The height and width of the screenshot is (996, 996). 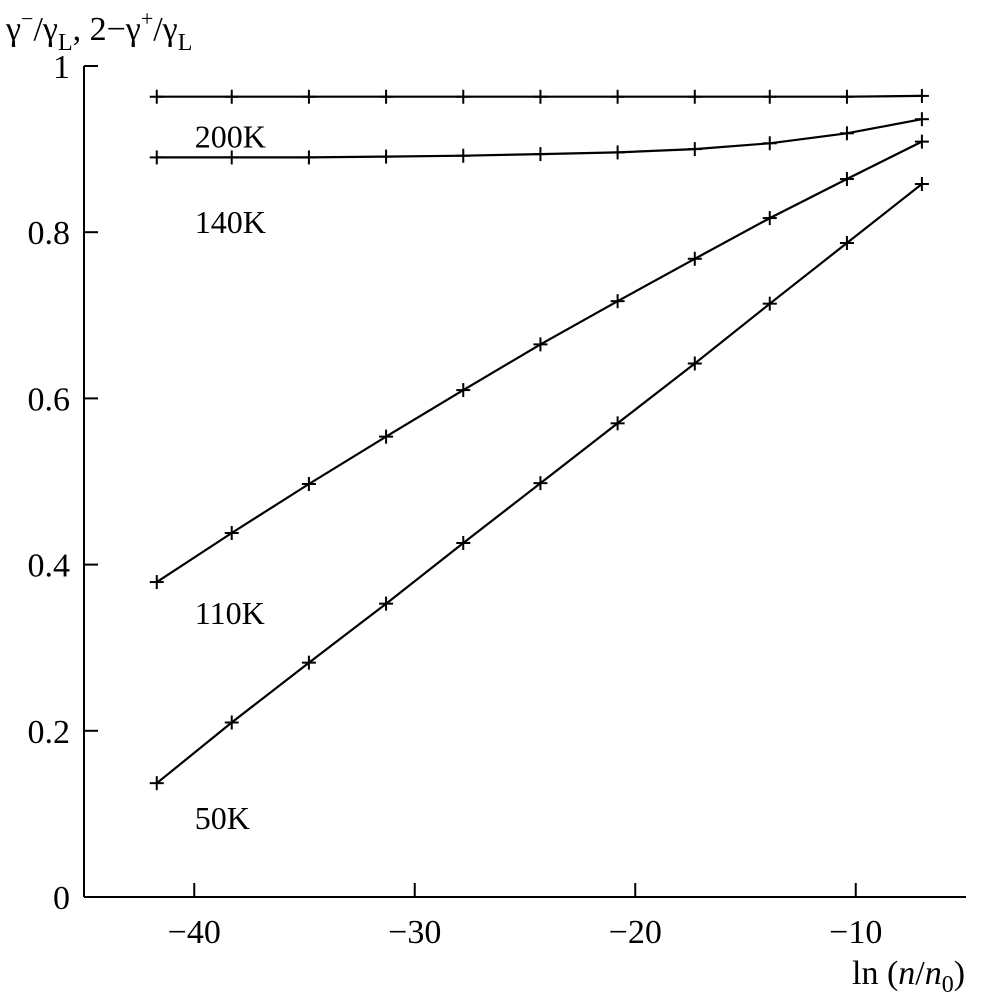 I want to click on x-axis-label: ln (n/n0), so click(x=908, y=975).